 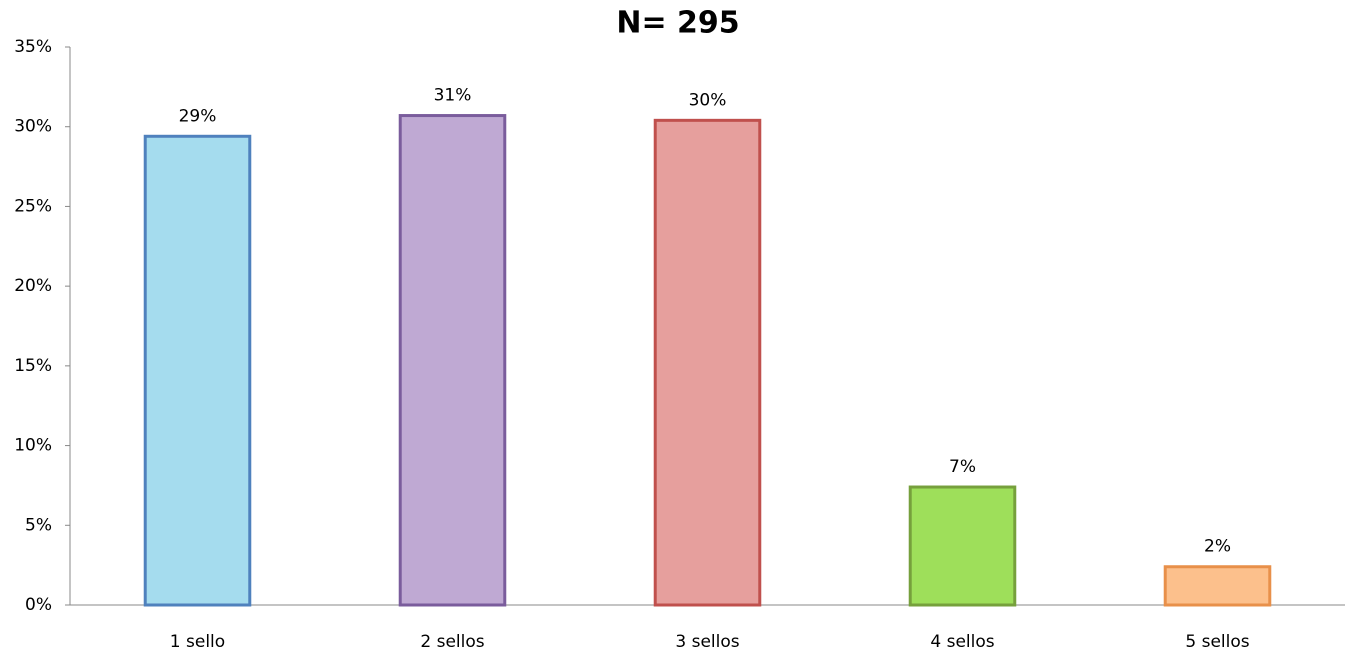 What do you see at coordinates (33, 446) in the screenshot?
I see `y-tick-label: 10%` at bounding box center [33, 446].